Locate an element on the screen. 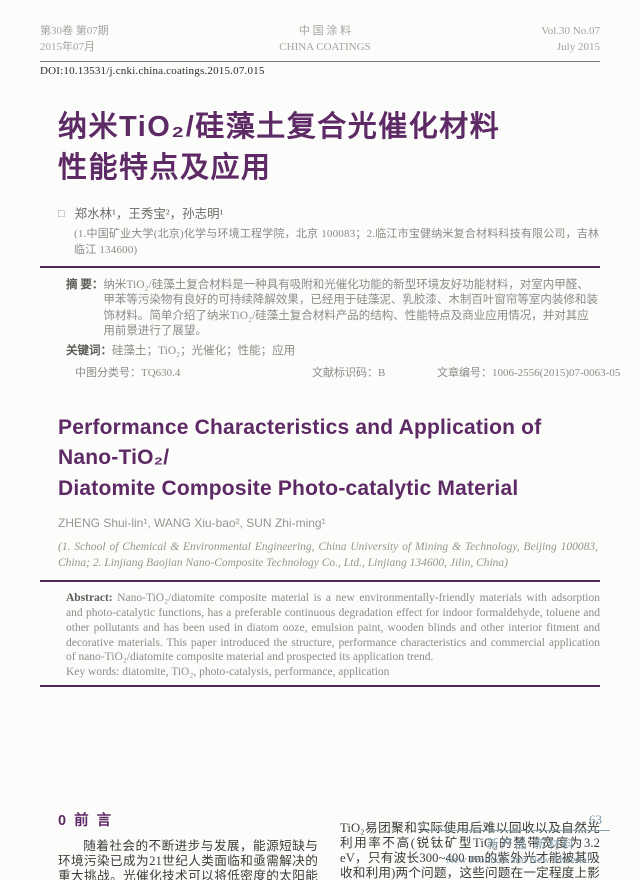 The image size is (640, 880). footer-column-label-en: New Products and New Material is located at coordinates (517, 860).